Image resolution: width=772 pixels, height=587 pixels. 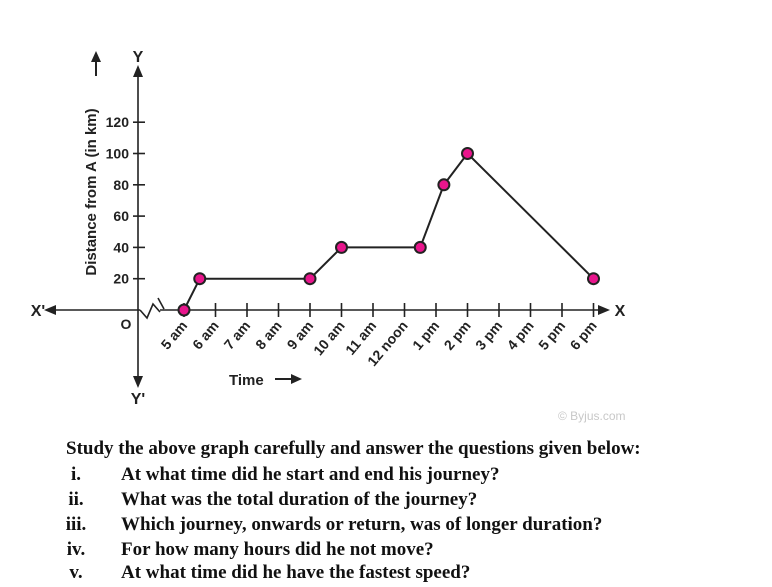 I want to click on x-label-arrow-icon, so click(x=288, y=379).